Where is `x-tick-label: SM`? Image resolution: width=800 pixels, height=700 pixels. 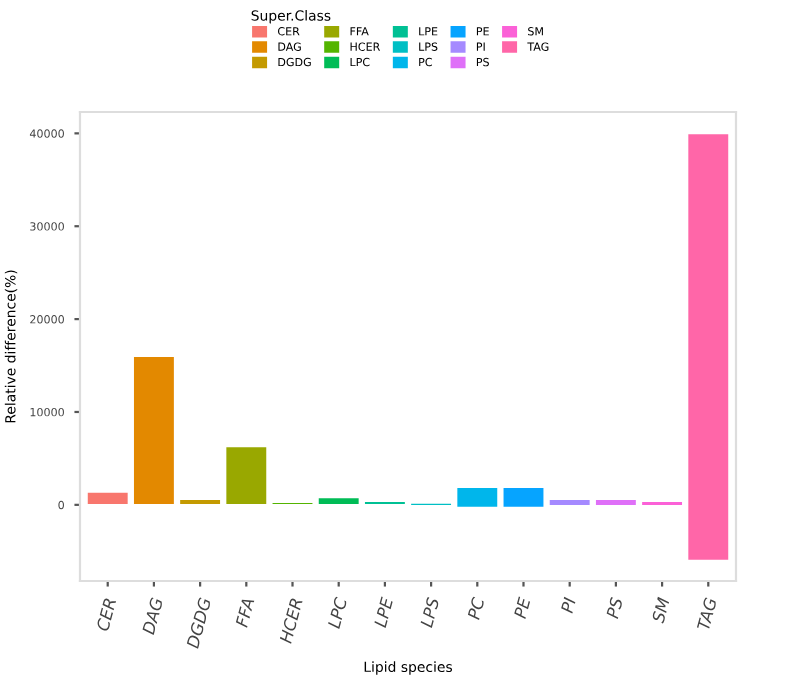 x-tick-label: SM is located at coordinates (660, 610).